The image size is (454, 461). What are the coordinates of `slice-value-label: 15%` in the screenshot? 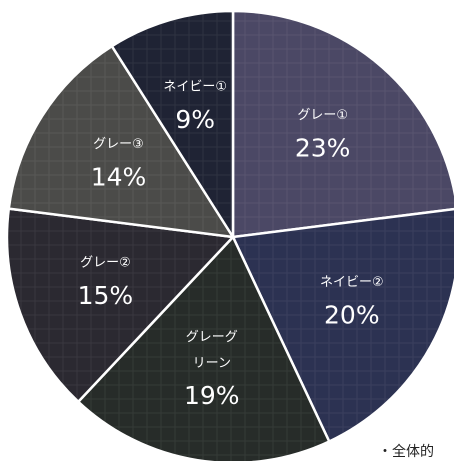 It's located at (106, 295).